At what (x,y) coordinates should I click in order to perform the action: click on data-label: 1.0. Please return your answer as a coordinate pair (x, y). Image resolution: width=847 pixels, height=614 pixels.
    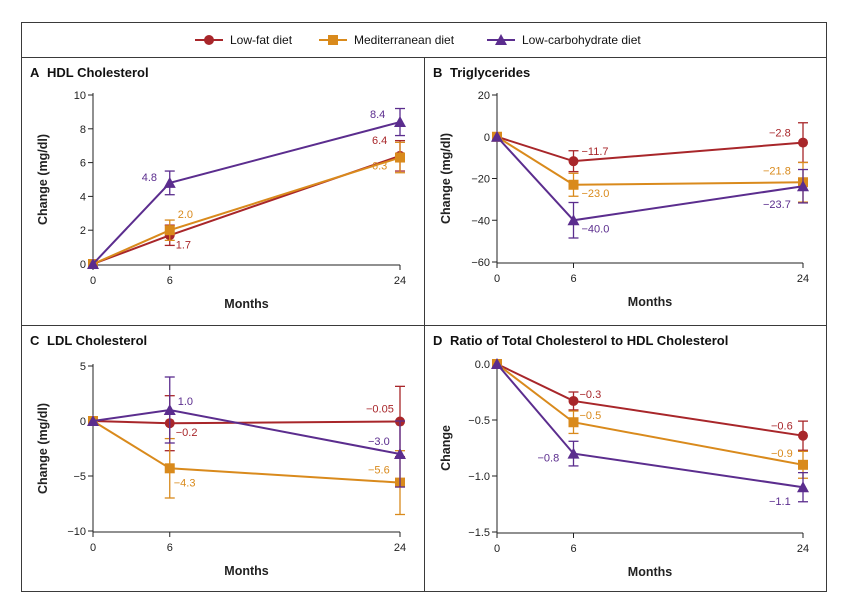
    Looking at the image, I should click on (185, 402).